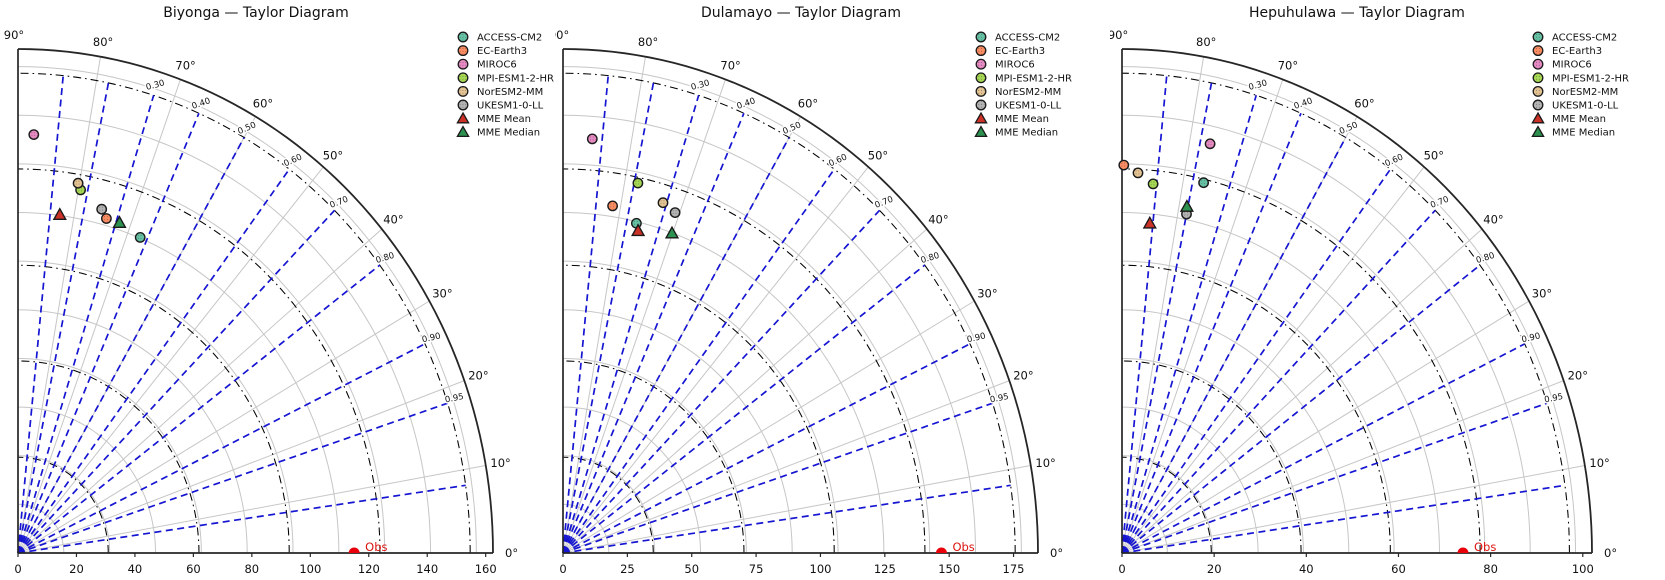 Image resolution: width=1665 pixels, height=580 pixels. What do you see at coordinates (1124, 165) in the screenshot?
I see `point-ec-earth3` at bounding box center [1124, 165].